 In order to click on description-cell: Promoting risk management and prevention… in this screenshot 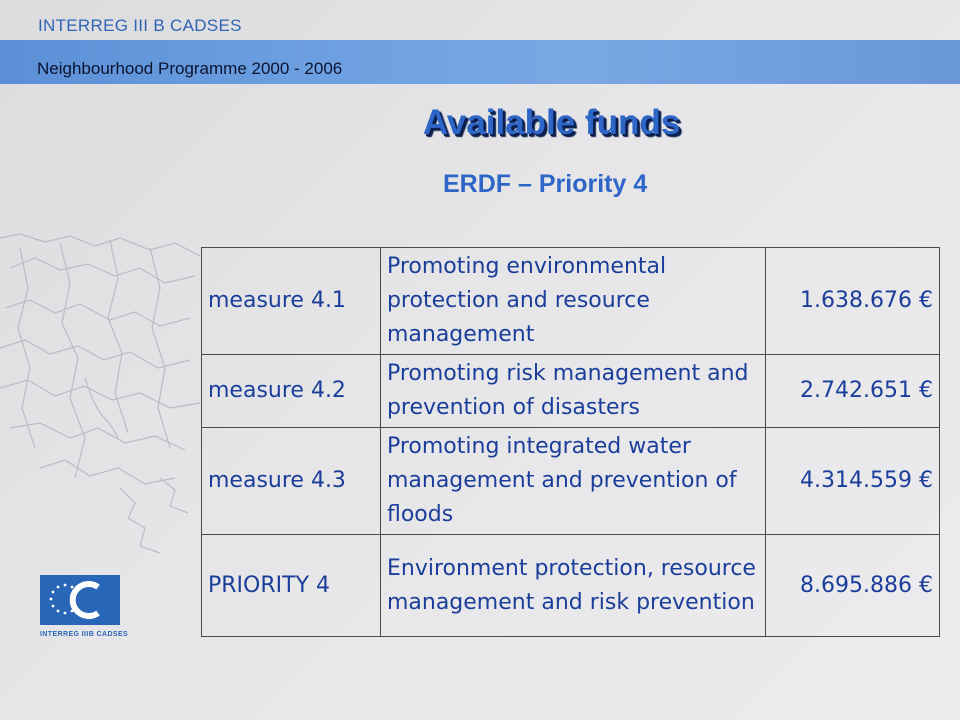, I will do `click(573, 391)`.